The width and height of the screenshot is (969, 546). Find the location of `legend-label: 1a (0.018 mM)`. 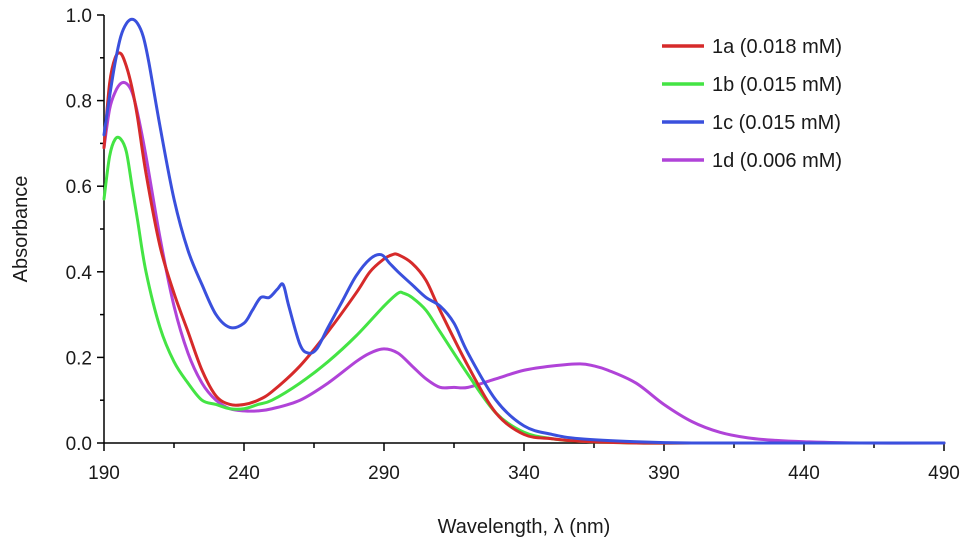

legend-label: 1a (0.018 mM) is located at coordinates (777, 47).